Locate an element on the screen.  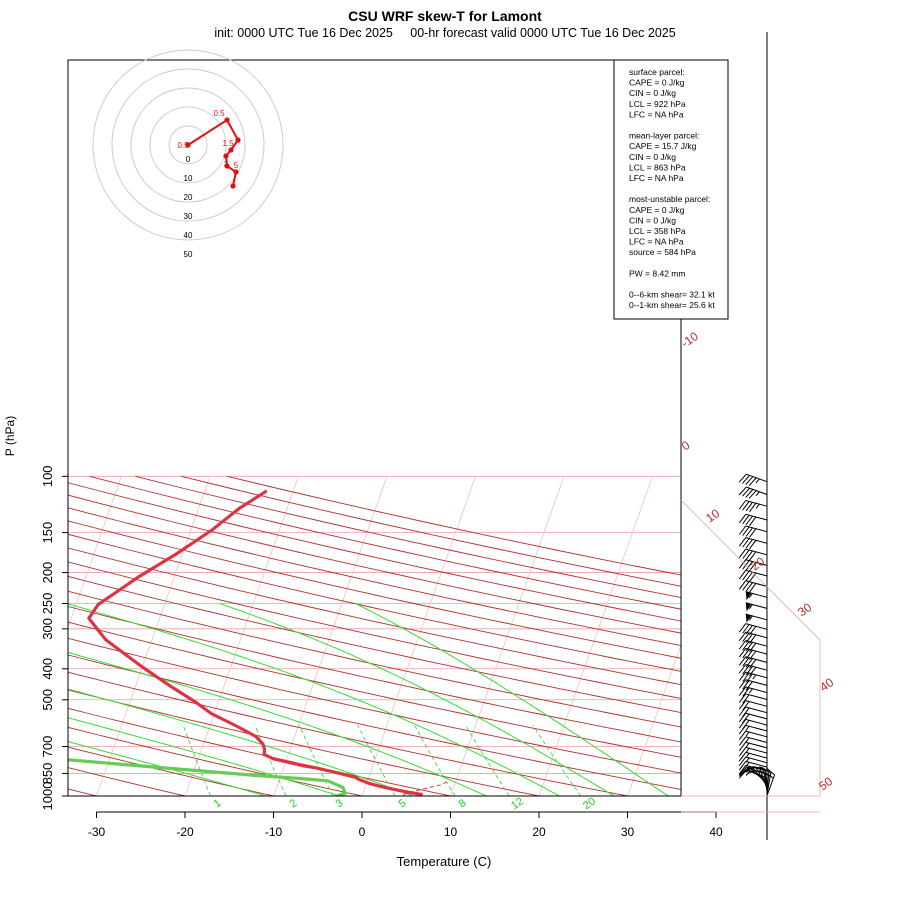
hodograph: 0 10 20 30 40 50 0.5 1.5 3 5 0.5 is located at coordinates (188, 154).